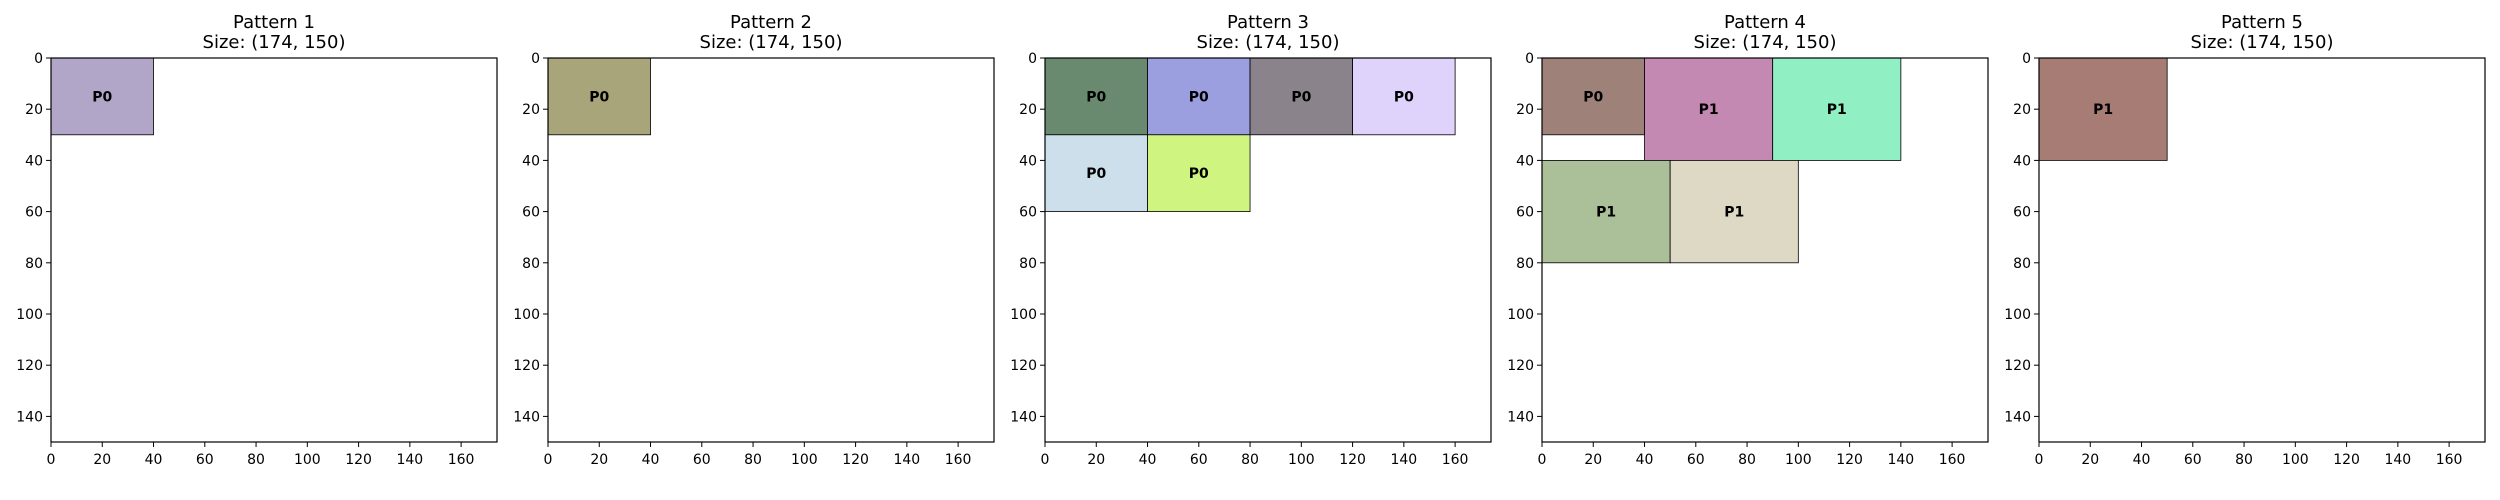 The width and height of the screenshot is (2500, 500). I want to click on panel-title: Pattern 2, so click(771, 22).